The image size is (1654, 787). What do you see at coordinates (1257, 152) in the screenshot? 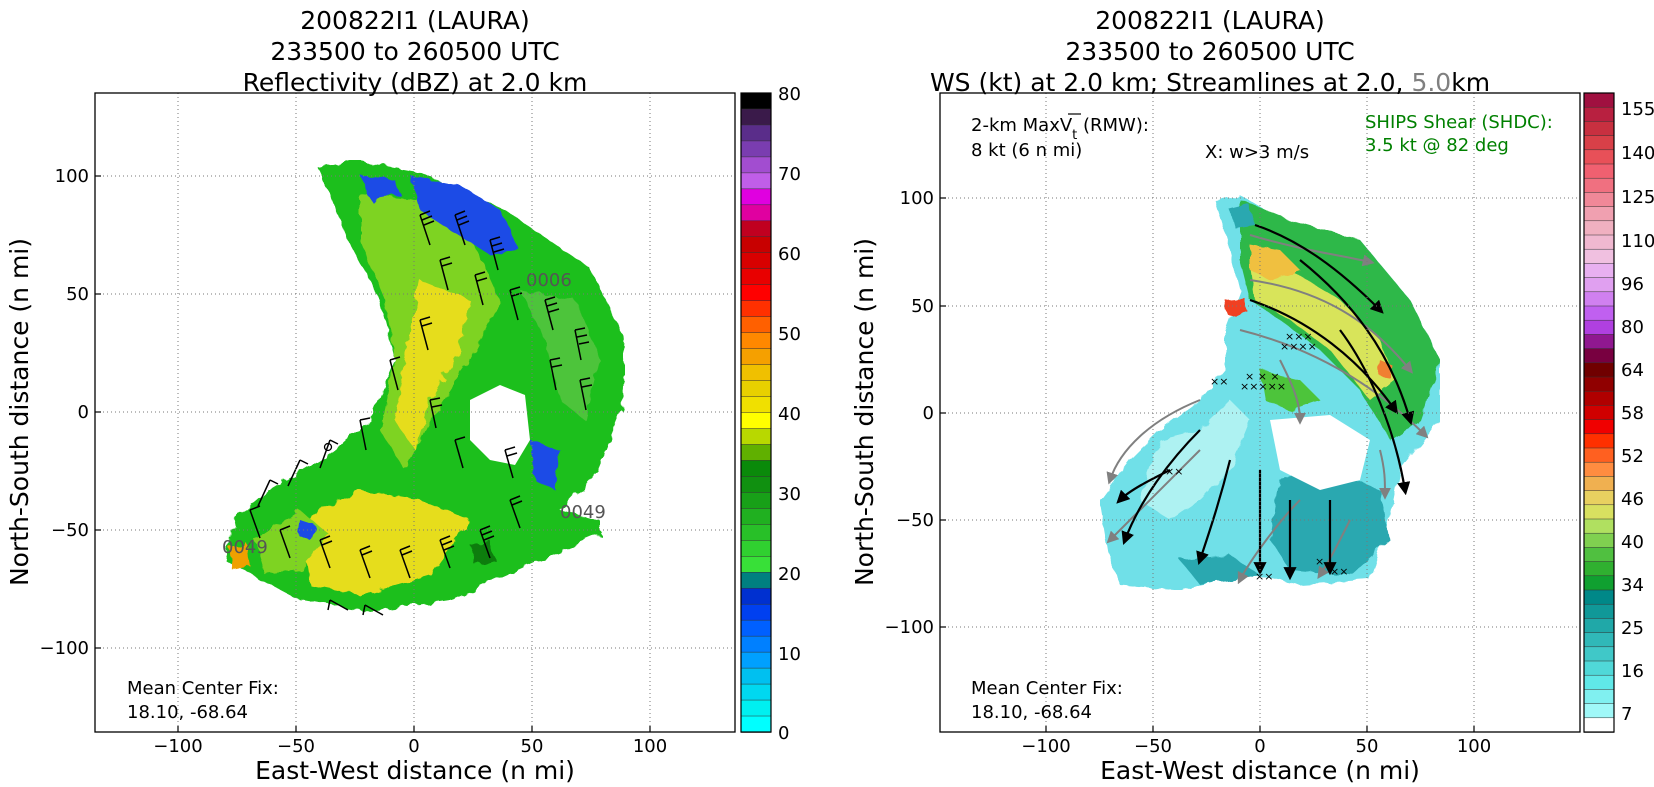
I see `updraft-legend-note: X: w>3 m/s` at bounding box center [1257, 152].